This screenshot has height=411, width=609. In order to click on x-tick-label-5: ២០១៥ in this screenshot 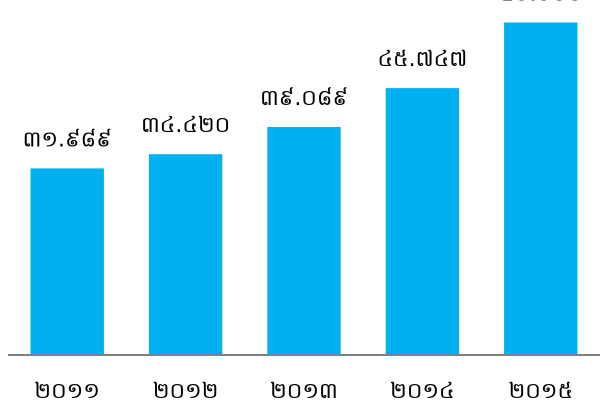, I will do `click(541, 391)`.